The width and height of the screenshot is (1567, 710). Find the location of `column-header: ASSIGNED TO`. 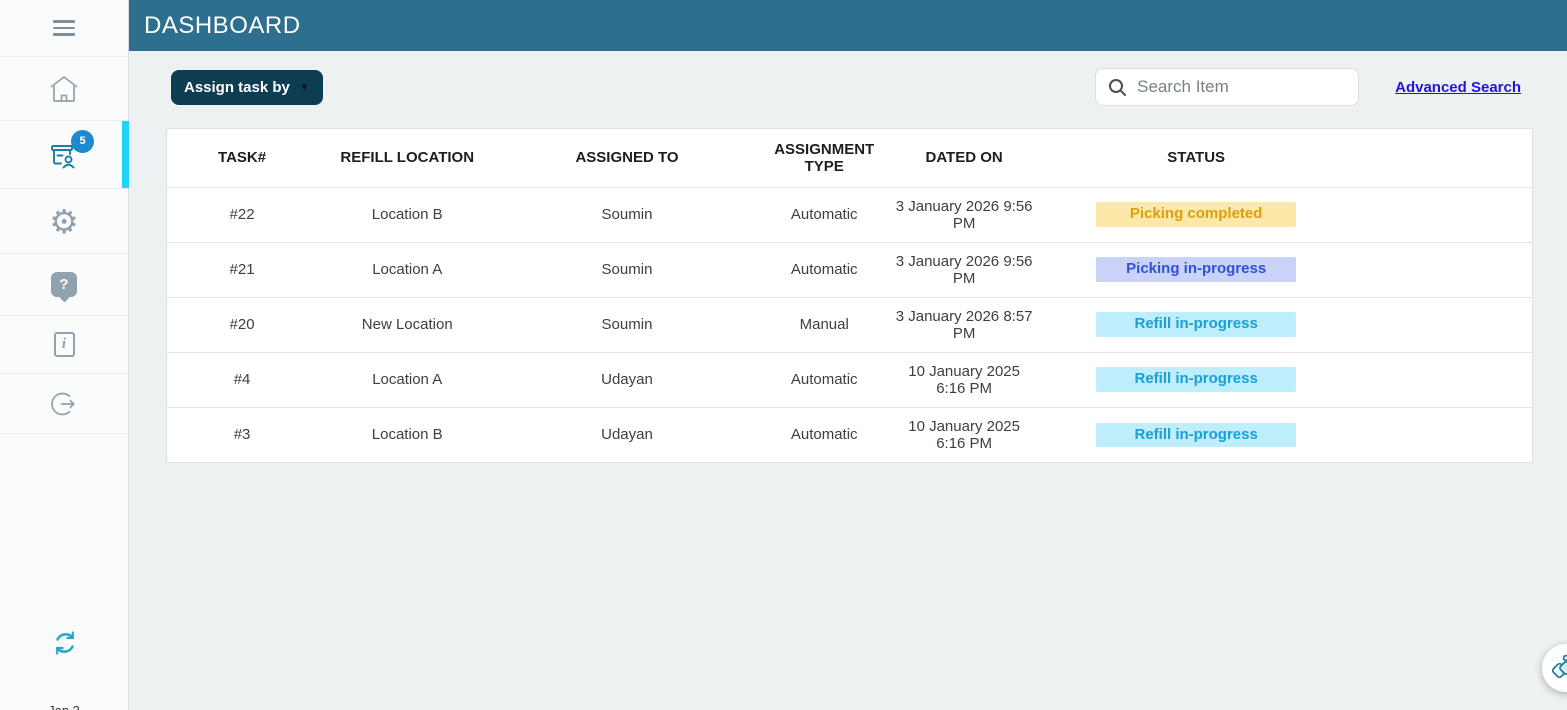

column-header: ASSIGNED TO is located at coordinates (627, 158).